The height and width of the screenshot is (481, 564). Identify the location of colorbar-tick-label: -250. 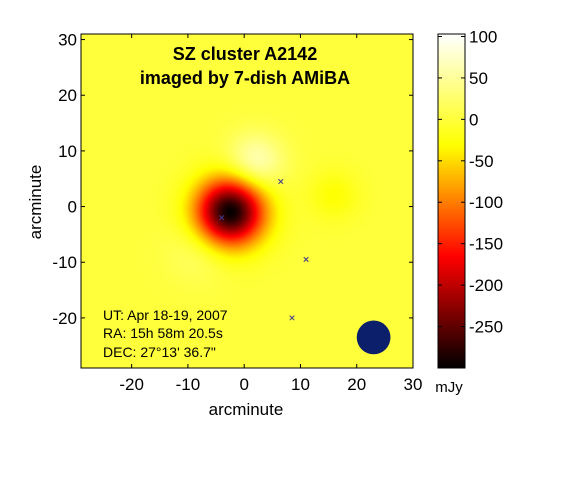
(486, 327).